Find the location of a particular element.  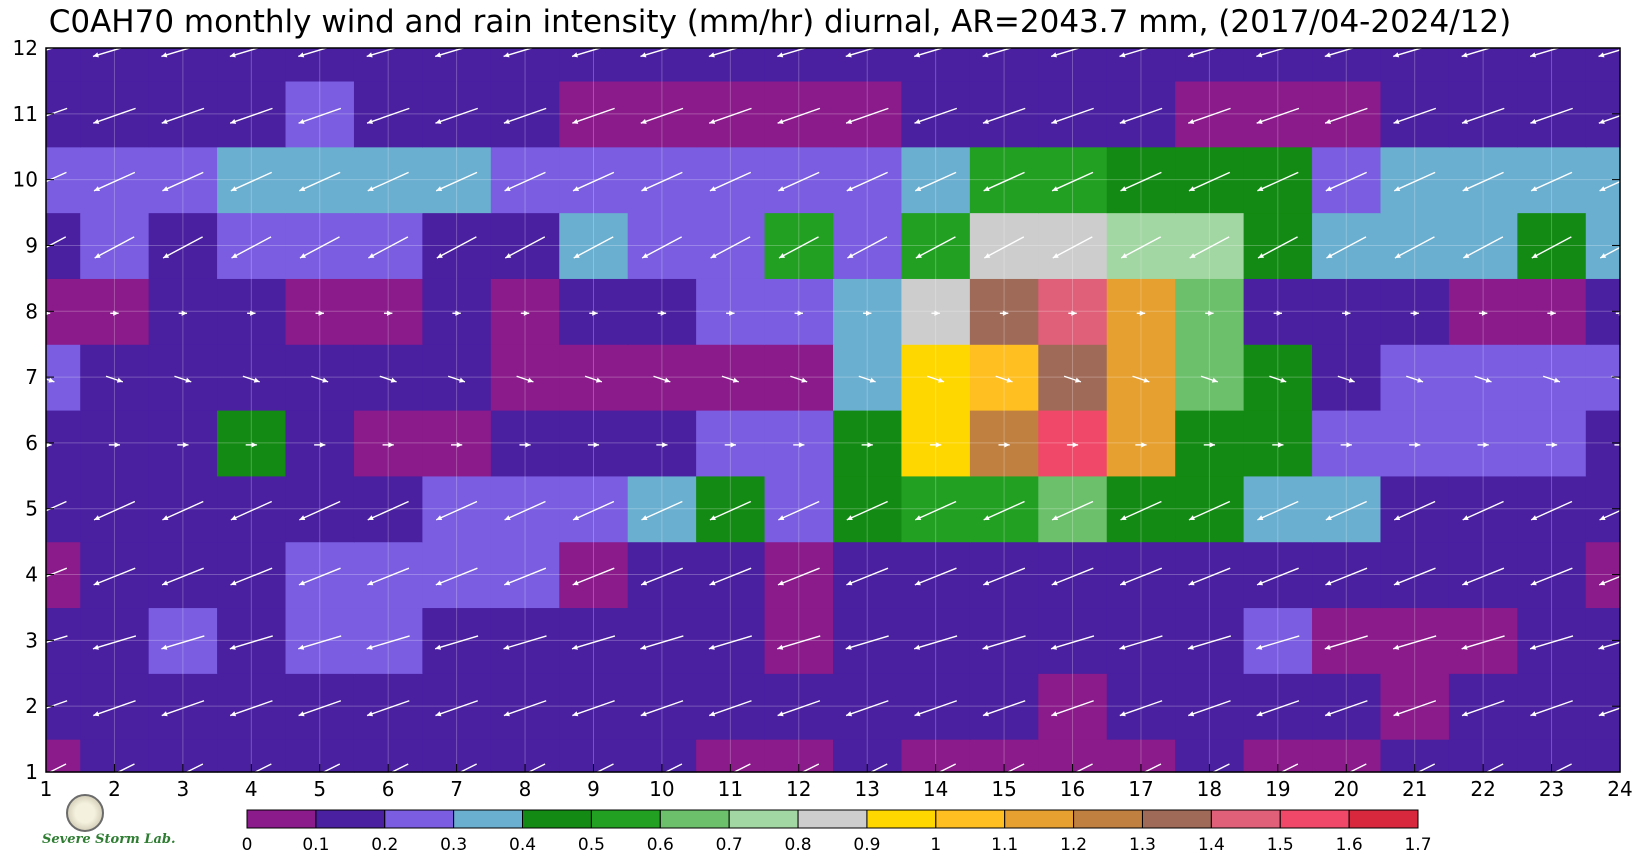

x-tick-label: 8 is located at coordinates (525, 789).